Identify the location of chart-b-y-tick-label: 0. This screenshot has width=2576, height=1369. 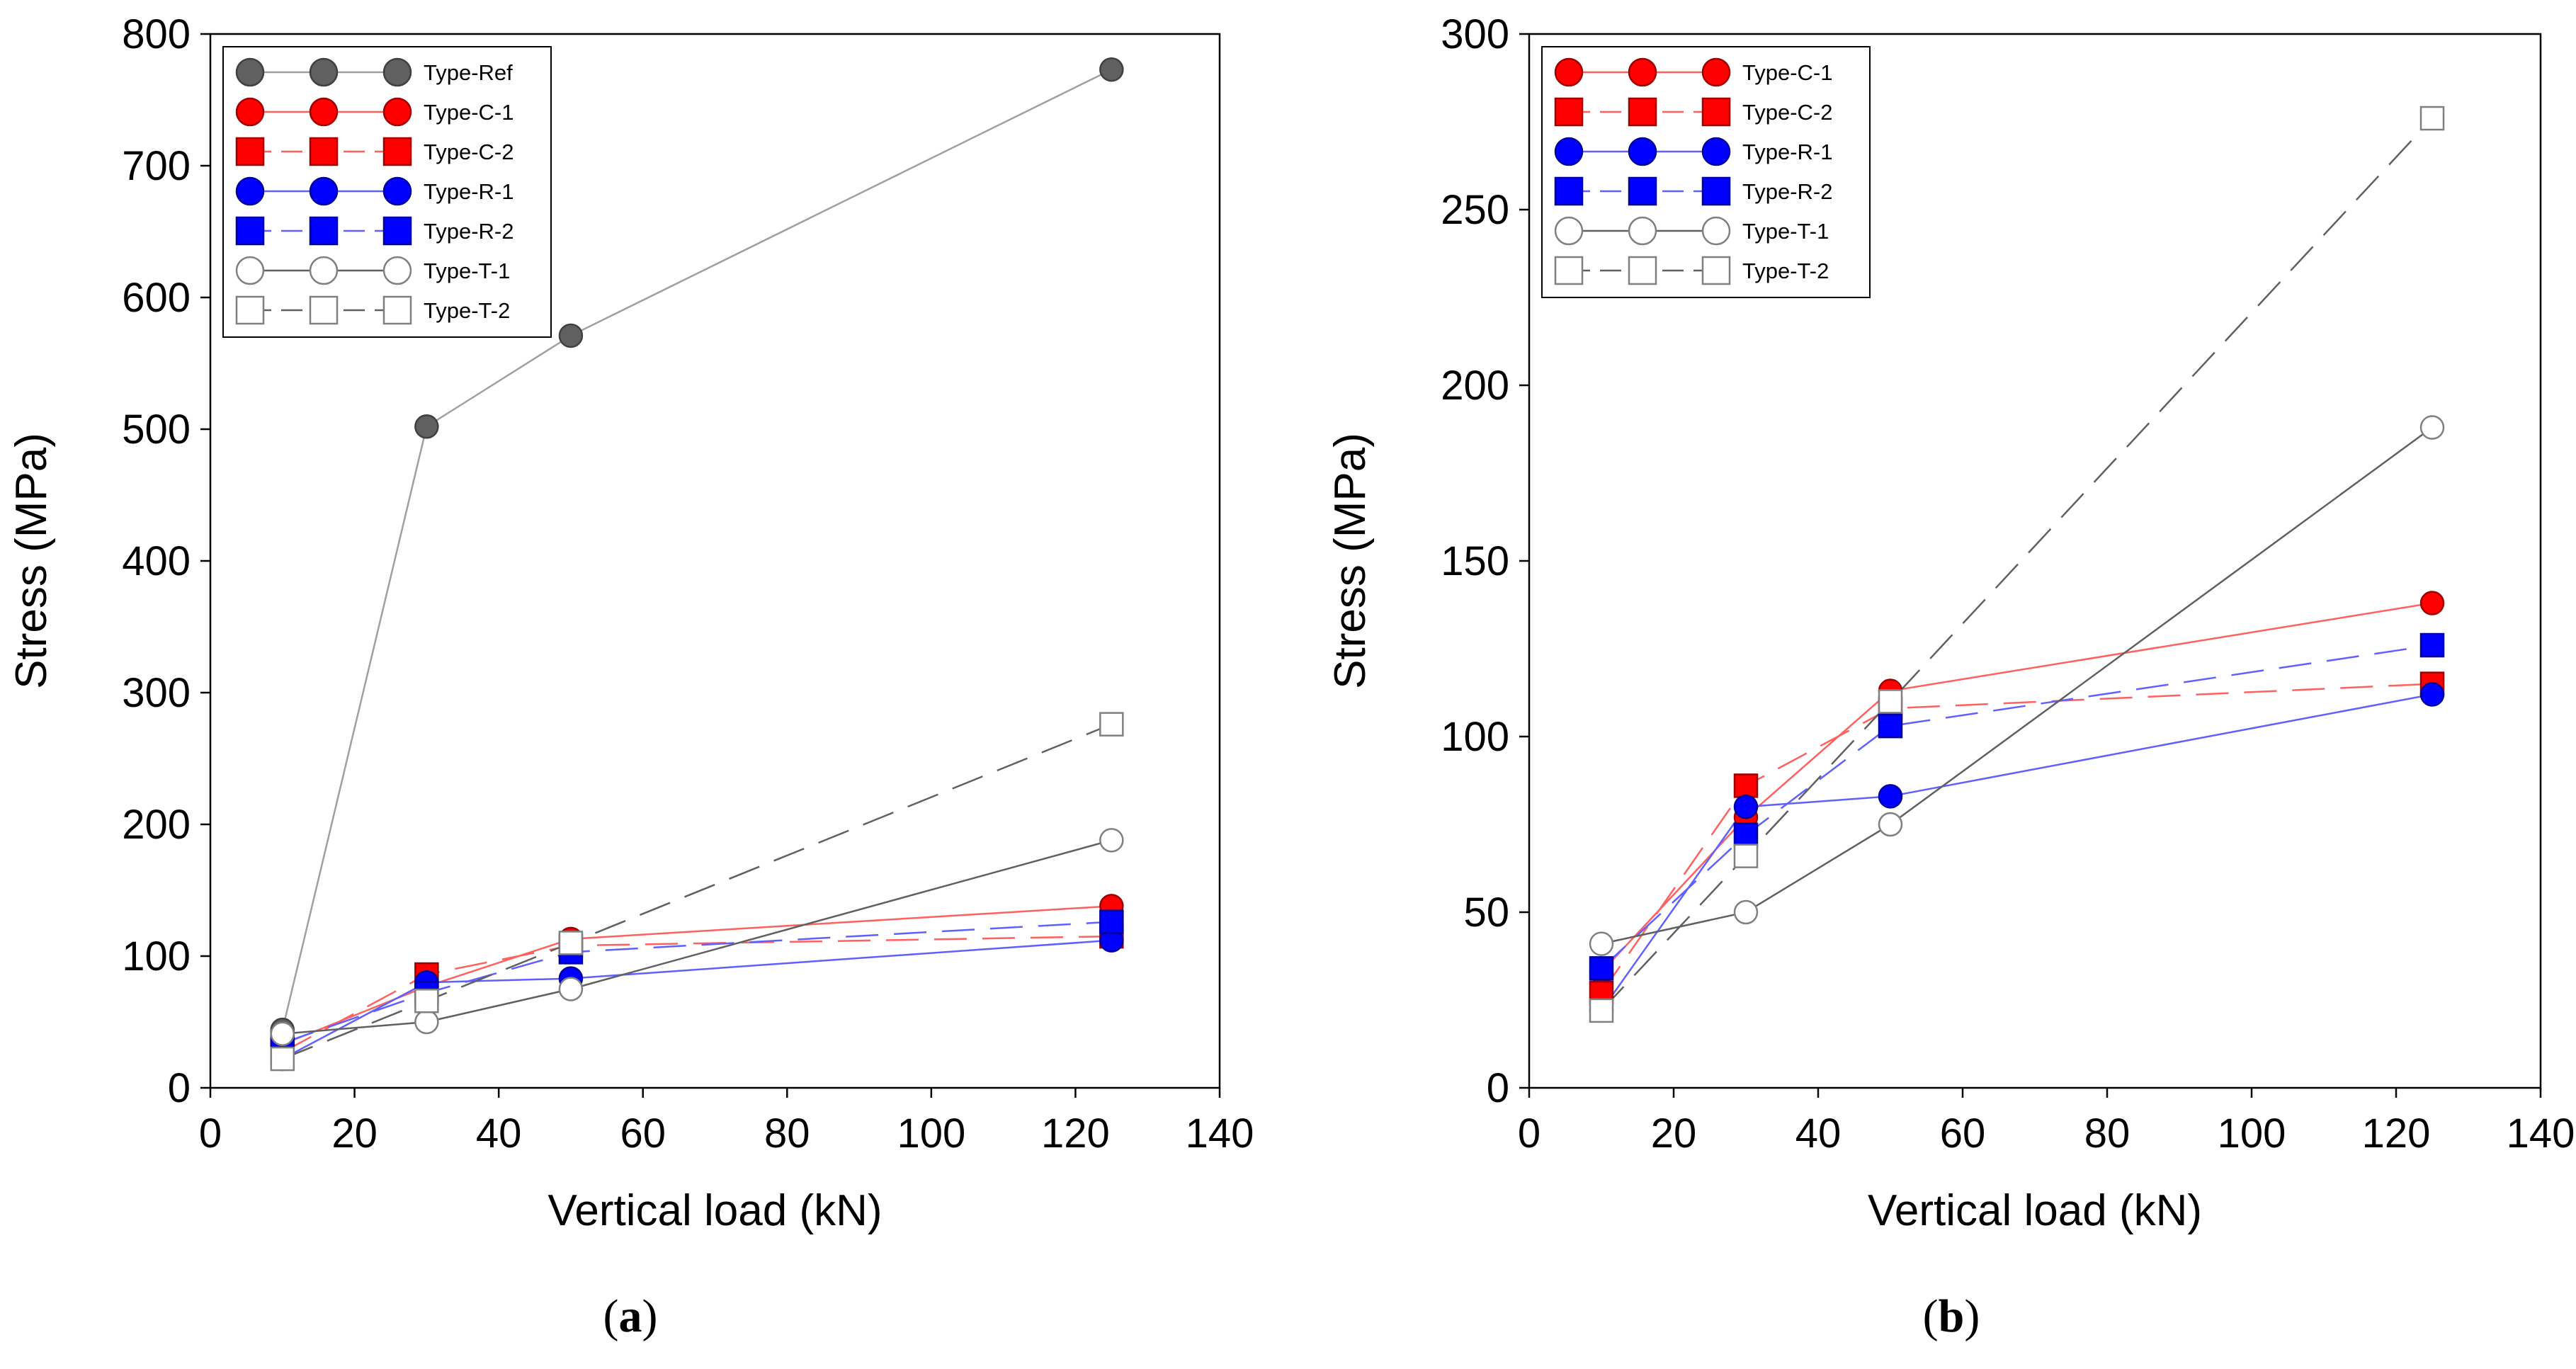
(1498, 1088).